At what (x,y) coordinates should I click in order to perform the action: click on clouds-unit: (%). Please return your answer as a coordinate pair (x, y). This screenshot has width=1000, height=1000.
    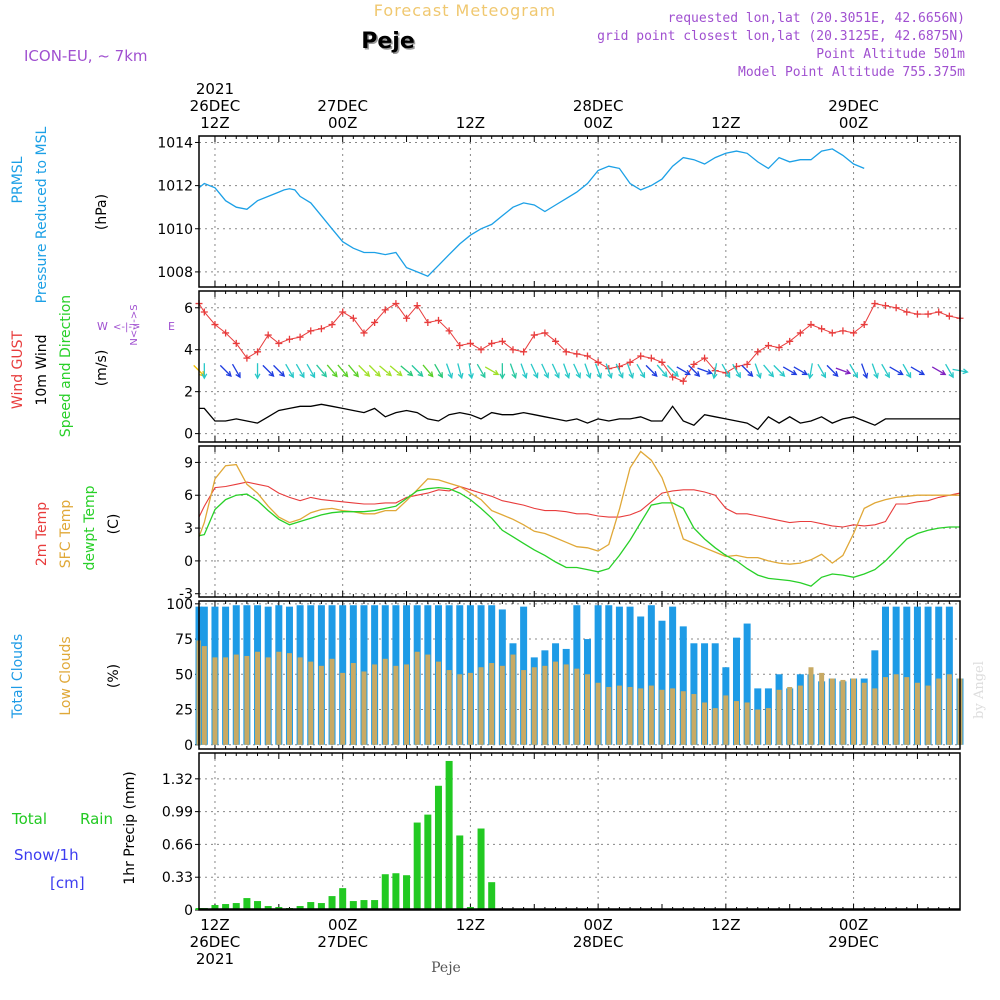
    Looking at the image, I should click on (114, 676).